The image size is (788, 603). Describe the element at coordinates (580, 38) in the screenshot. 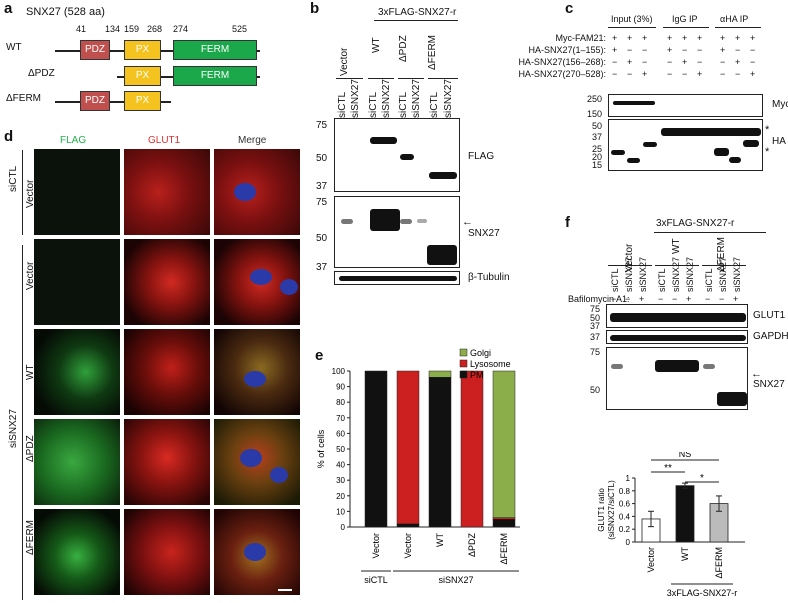

I see `row-label: Myc-FAM21:` at that location.